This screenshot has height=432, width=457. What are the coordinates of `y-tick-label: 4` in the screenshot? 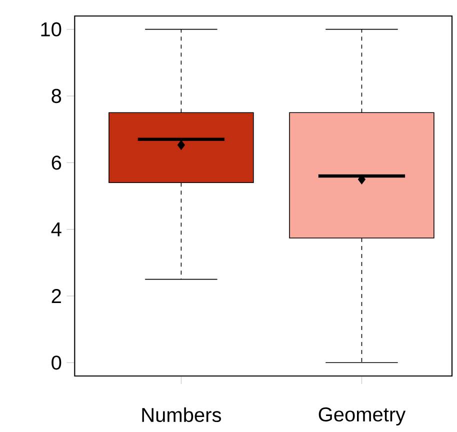 It's located at (56, 229).